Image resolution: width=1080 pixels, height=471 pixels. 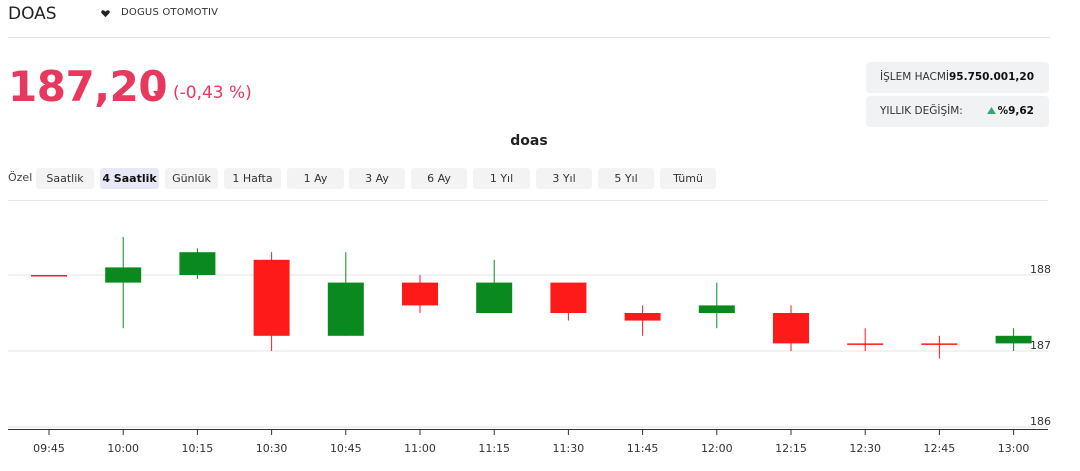 What do you see at coordinates (529, 19) in the screenshot?
I see `header-bar: DOAS DOGUS OTOMOTIV` at bounding box center [529, 19].